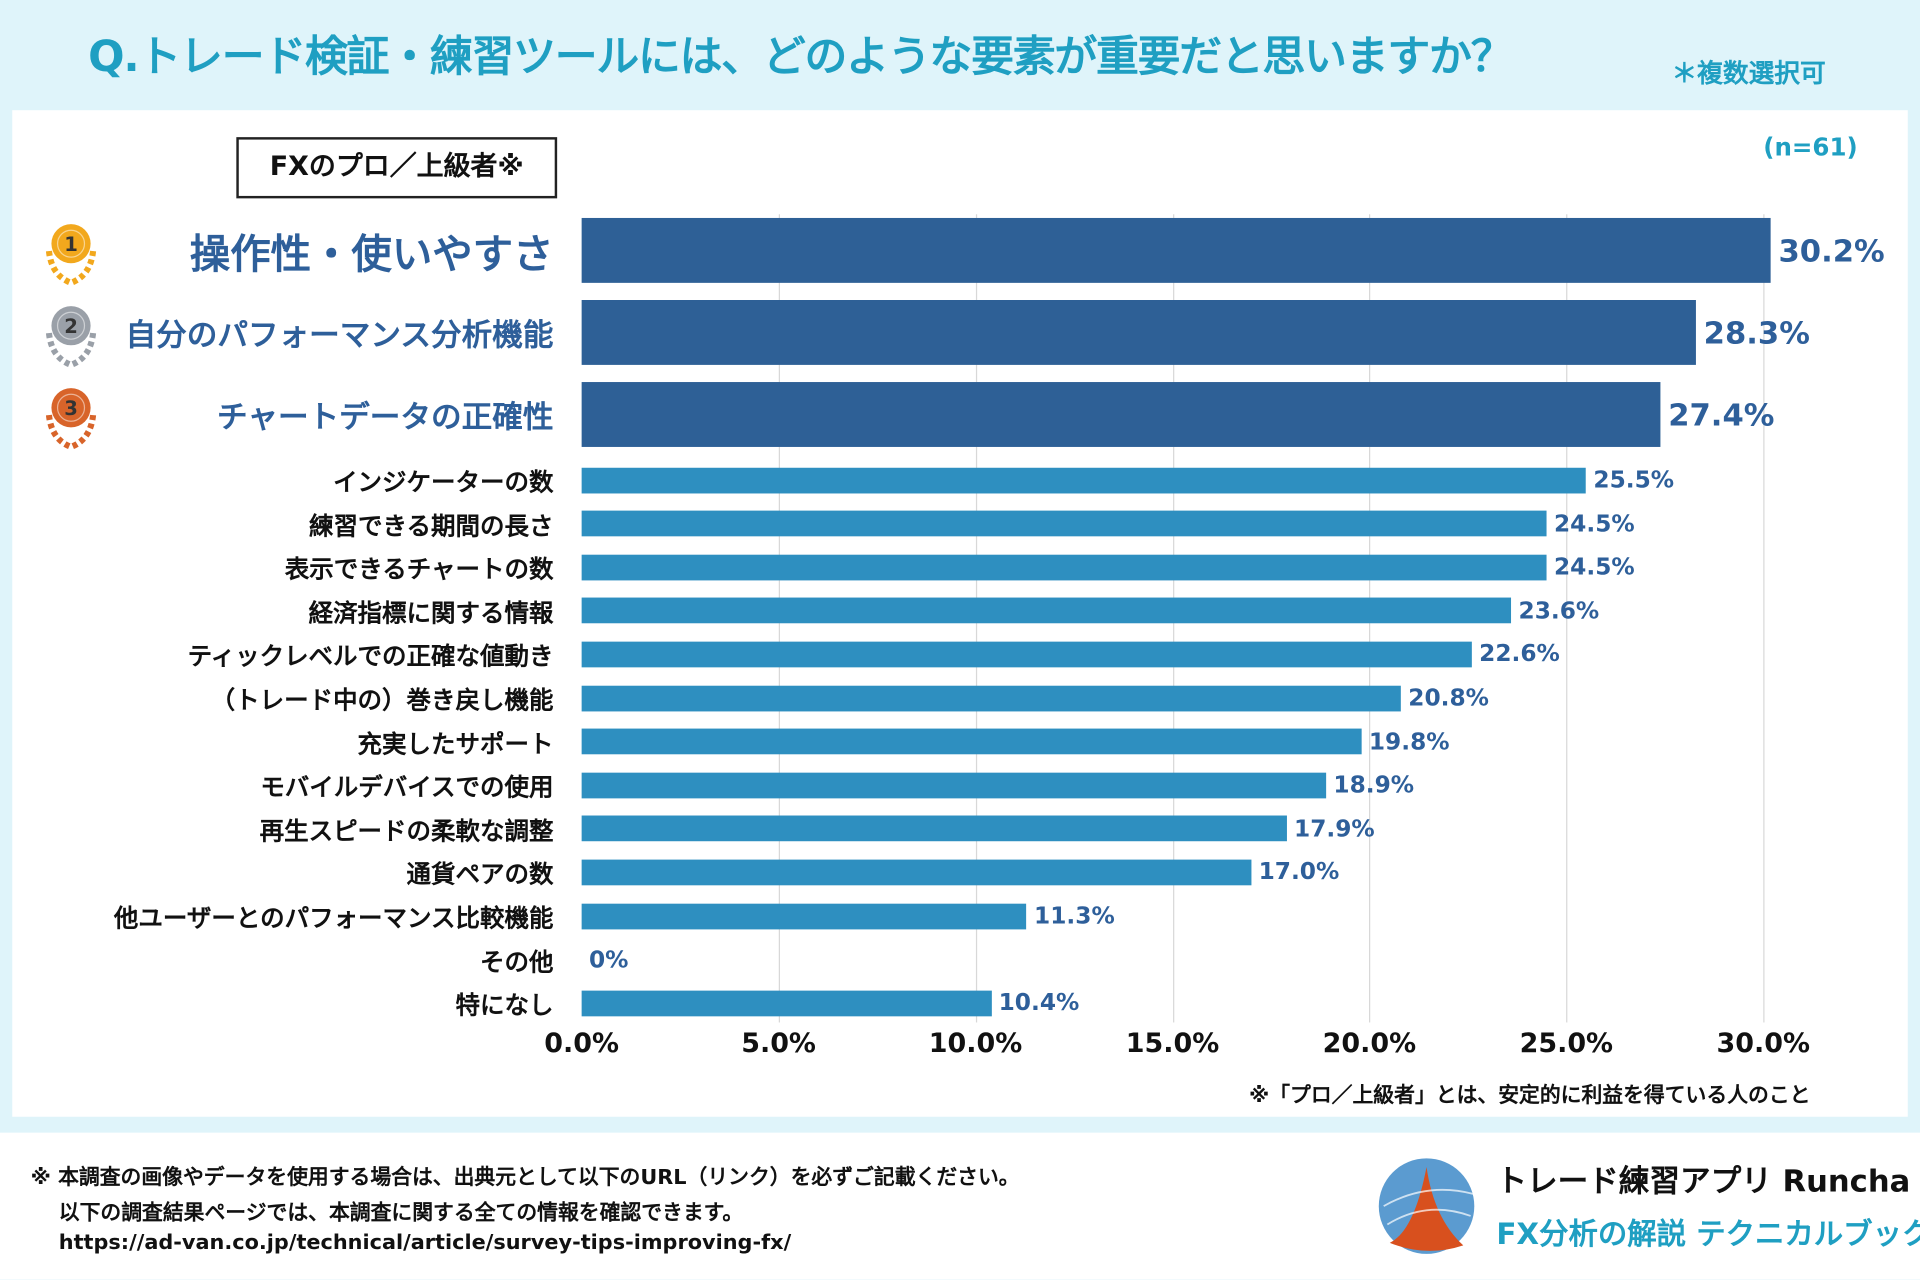  Describe the element at coordinates (975, 1044) in the screenshot. I see `x-tick-label: 10.0%` at that location.